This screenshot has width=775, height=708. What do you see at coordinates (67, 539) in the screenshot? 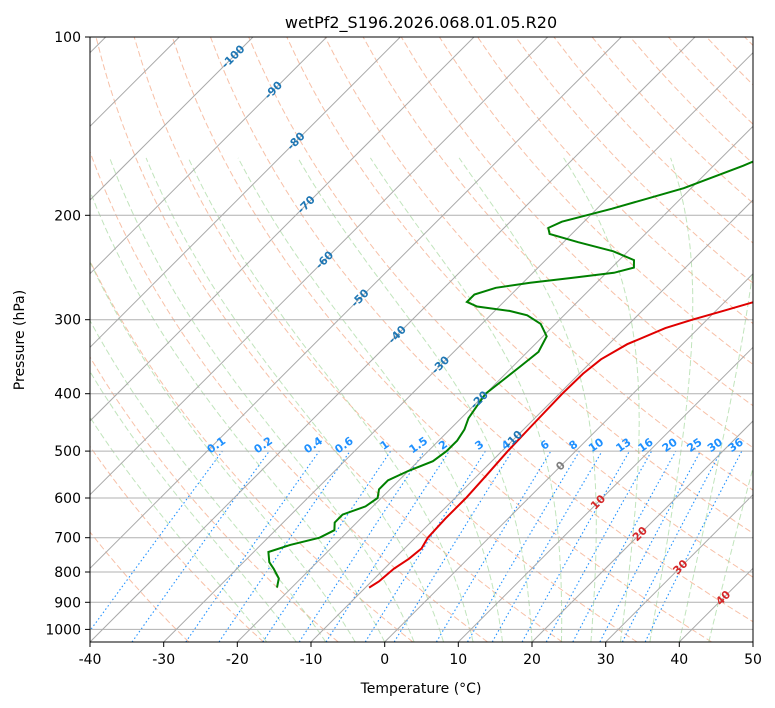
I see `y-tick-label: 700` at bounding box center [67, 539].